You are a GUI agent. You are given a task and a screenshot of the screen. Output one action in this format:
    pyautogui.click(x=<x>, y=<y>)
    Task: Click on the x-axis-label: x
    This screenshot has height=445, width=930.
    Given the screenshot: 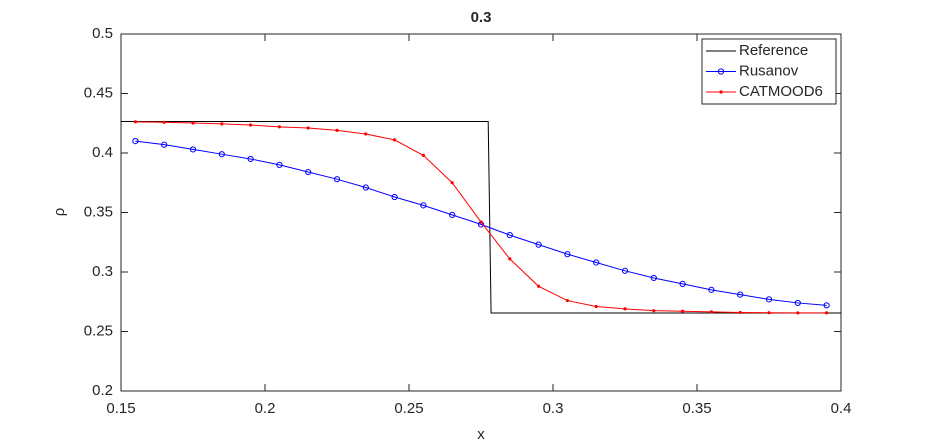 What is the action you would take?
    pyautogui.click(x=481, y=434)
    